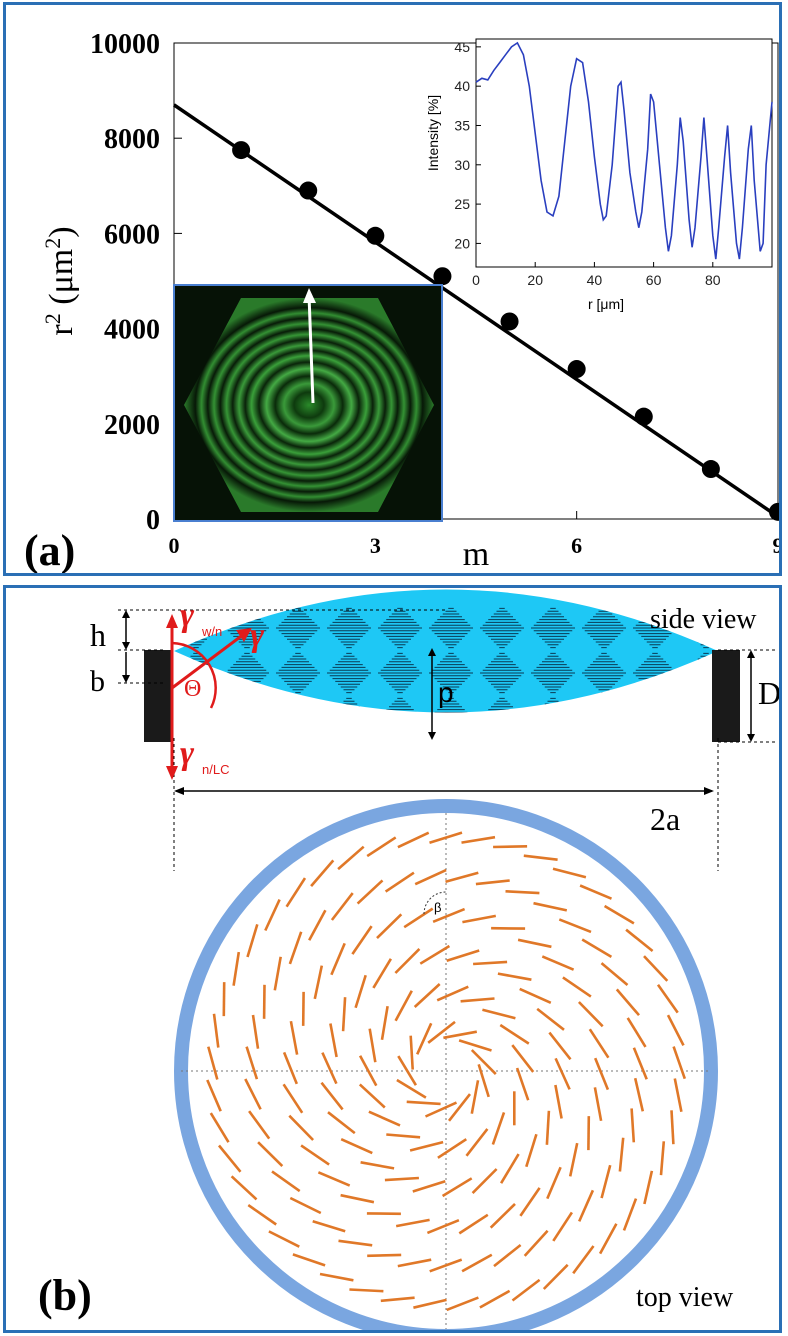 Image resolution: width=788 pixels, height=1336 pixels. Describe the element at coordinates (132, 330) in the screenshot. I see `y-tick-label: 4000` at that location.